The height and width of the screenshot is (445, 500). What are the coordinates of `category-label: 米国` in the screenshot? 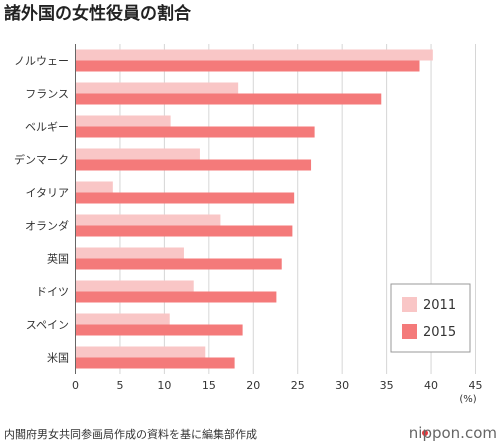 It's located at (58, 358).